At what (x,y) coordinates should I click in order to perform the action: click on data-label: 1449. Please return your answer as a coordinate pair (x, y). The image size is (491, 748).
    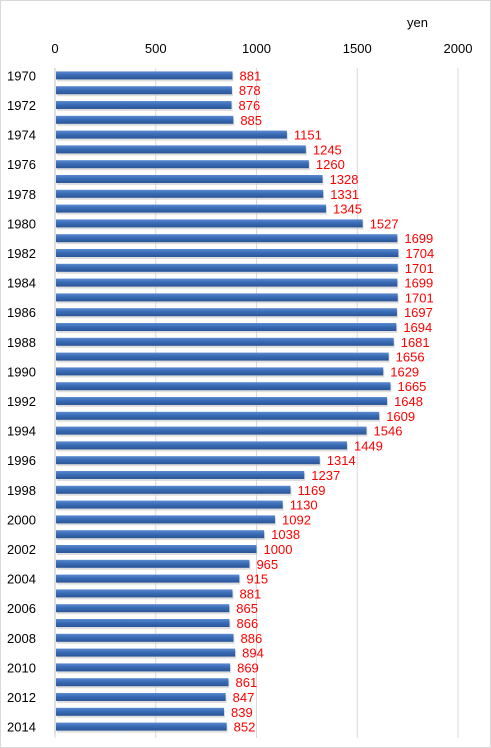
    Looking at the image, I should click on (368, 445).